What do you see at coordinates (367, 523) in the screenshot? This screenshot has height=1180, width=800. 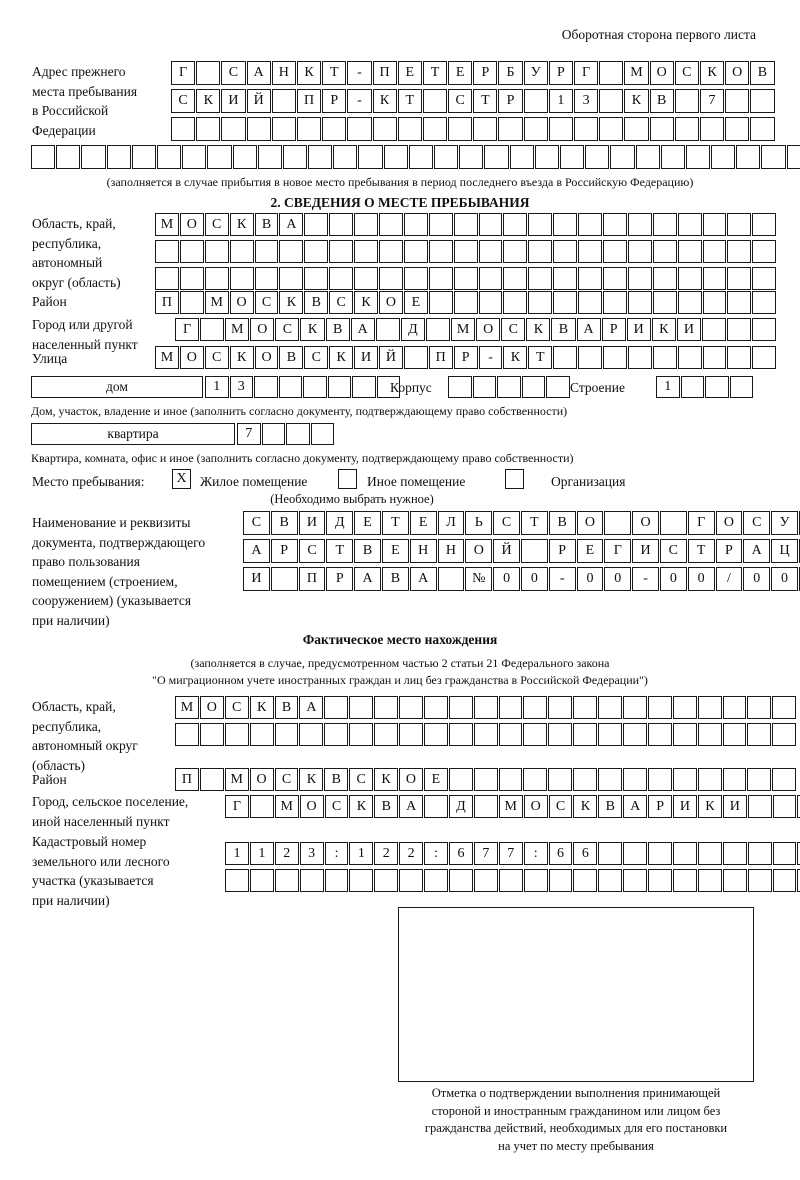 I see `comb-cell: Е` at bounding box center [367, 523].